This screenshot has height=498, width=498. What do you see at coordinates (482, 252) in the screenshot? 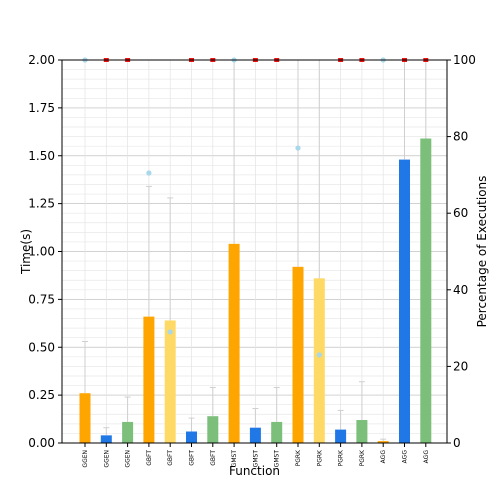
I see `y2-axis-title: Percentage of Executions` at bounding box center [482, 252].